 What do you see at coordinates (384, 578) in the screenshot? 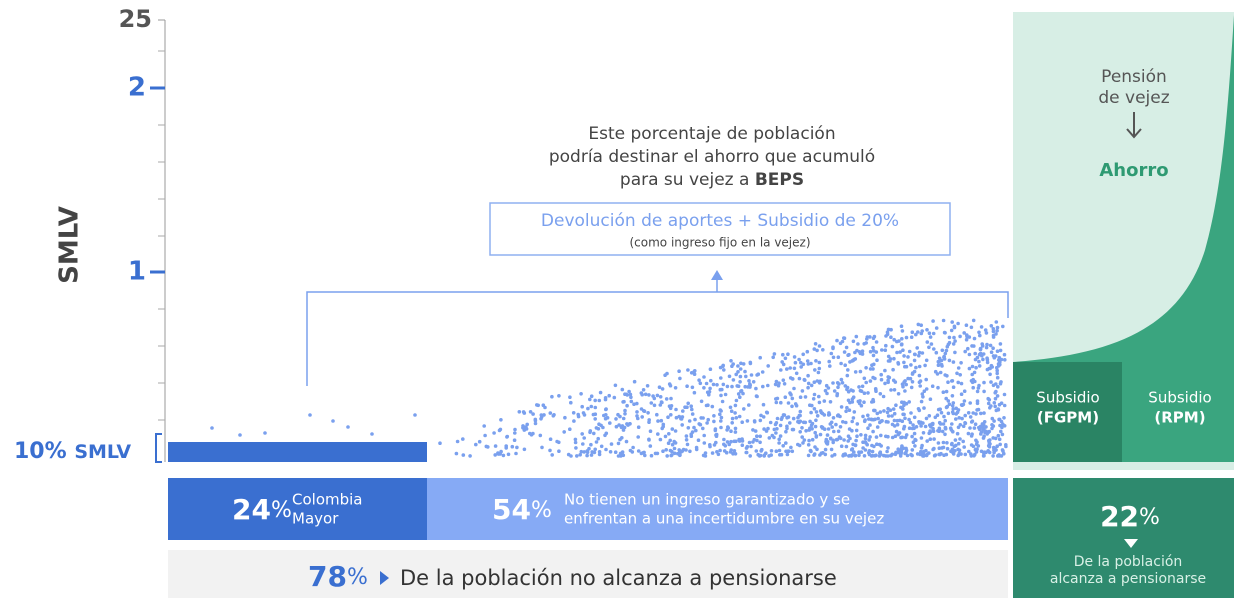
I see `triangle` at bounding box center [384, 578].